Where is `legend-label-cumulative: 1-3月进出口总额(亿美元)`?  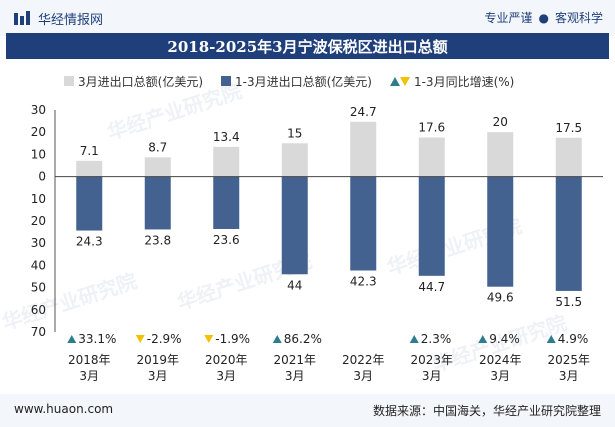 legend-label-cumulative: 1-3月进出口总额(亿美元) is located at coordinates (303, 81).